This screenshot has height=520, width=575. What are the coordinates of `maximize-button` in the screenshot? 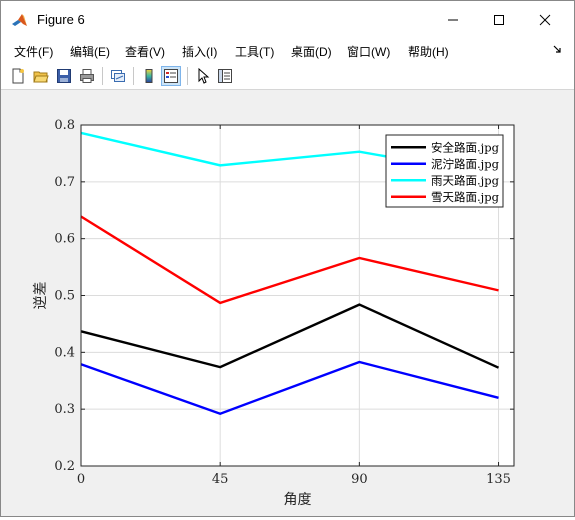 It's located at (499, 20).